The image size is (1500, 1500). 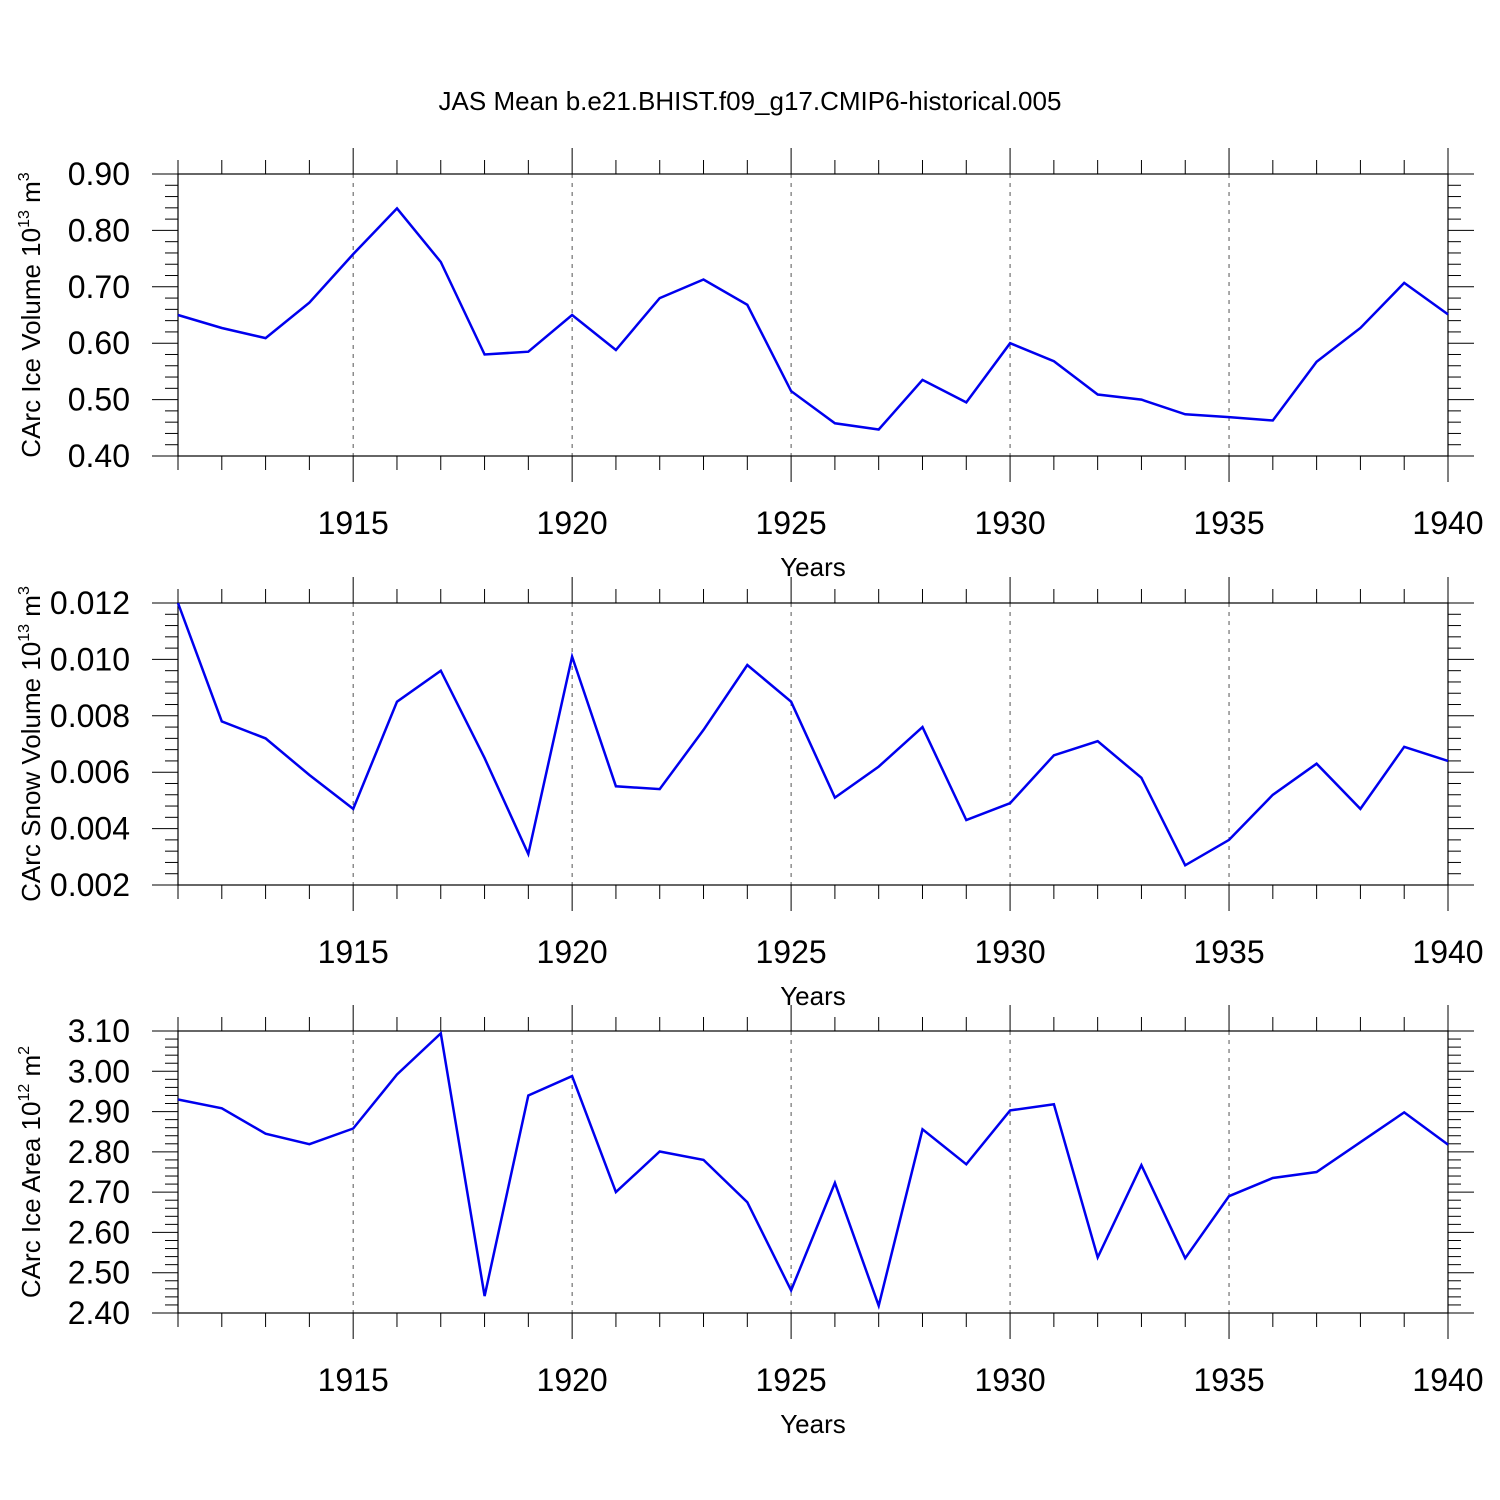 I want to click on y-tick-label: 2.50, so click(x=99, y=1273).